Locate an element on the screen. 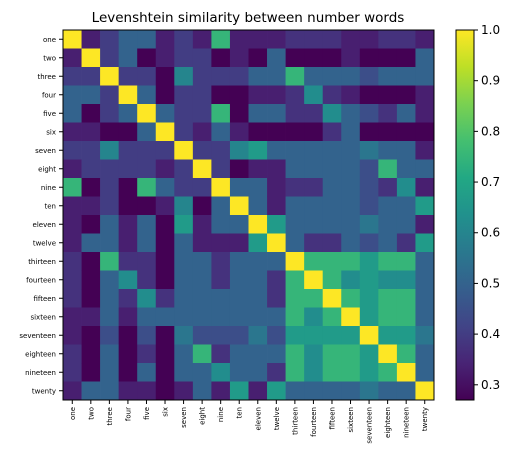 This screenshot has height=467, width=518. y-tick-label: eighteen is located at coordinates (40, 354).